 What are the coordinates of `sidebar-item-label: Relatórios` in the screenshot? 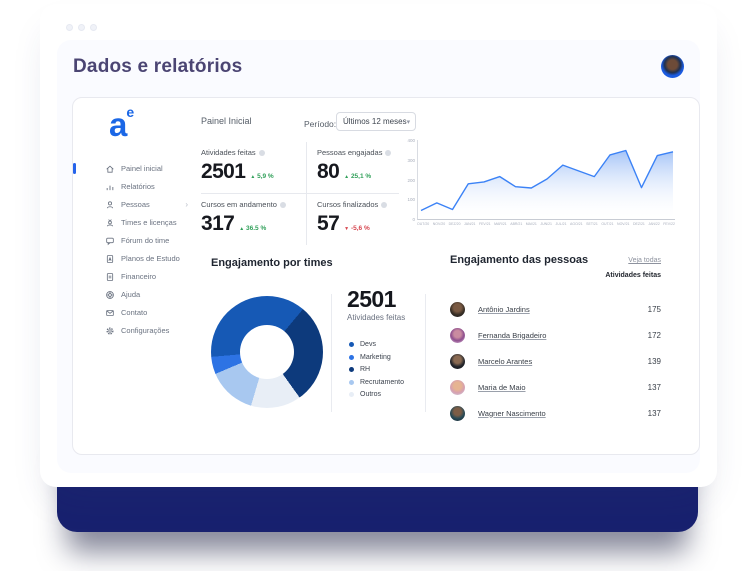 It's located at (138, 187).